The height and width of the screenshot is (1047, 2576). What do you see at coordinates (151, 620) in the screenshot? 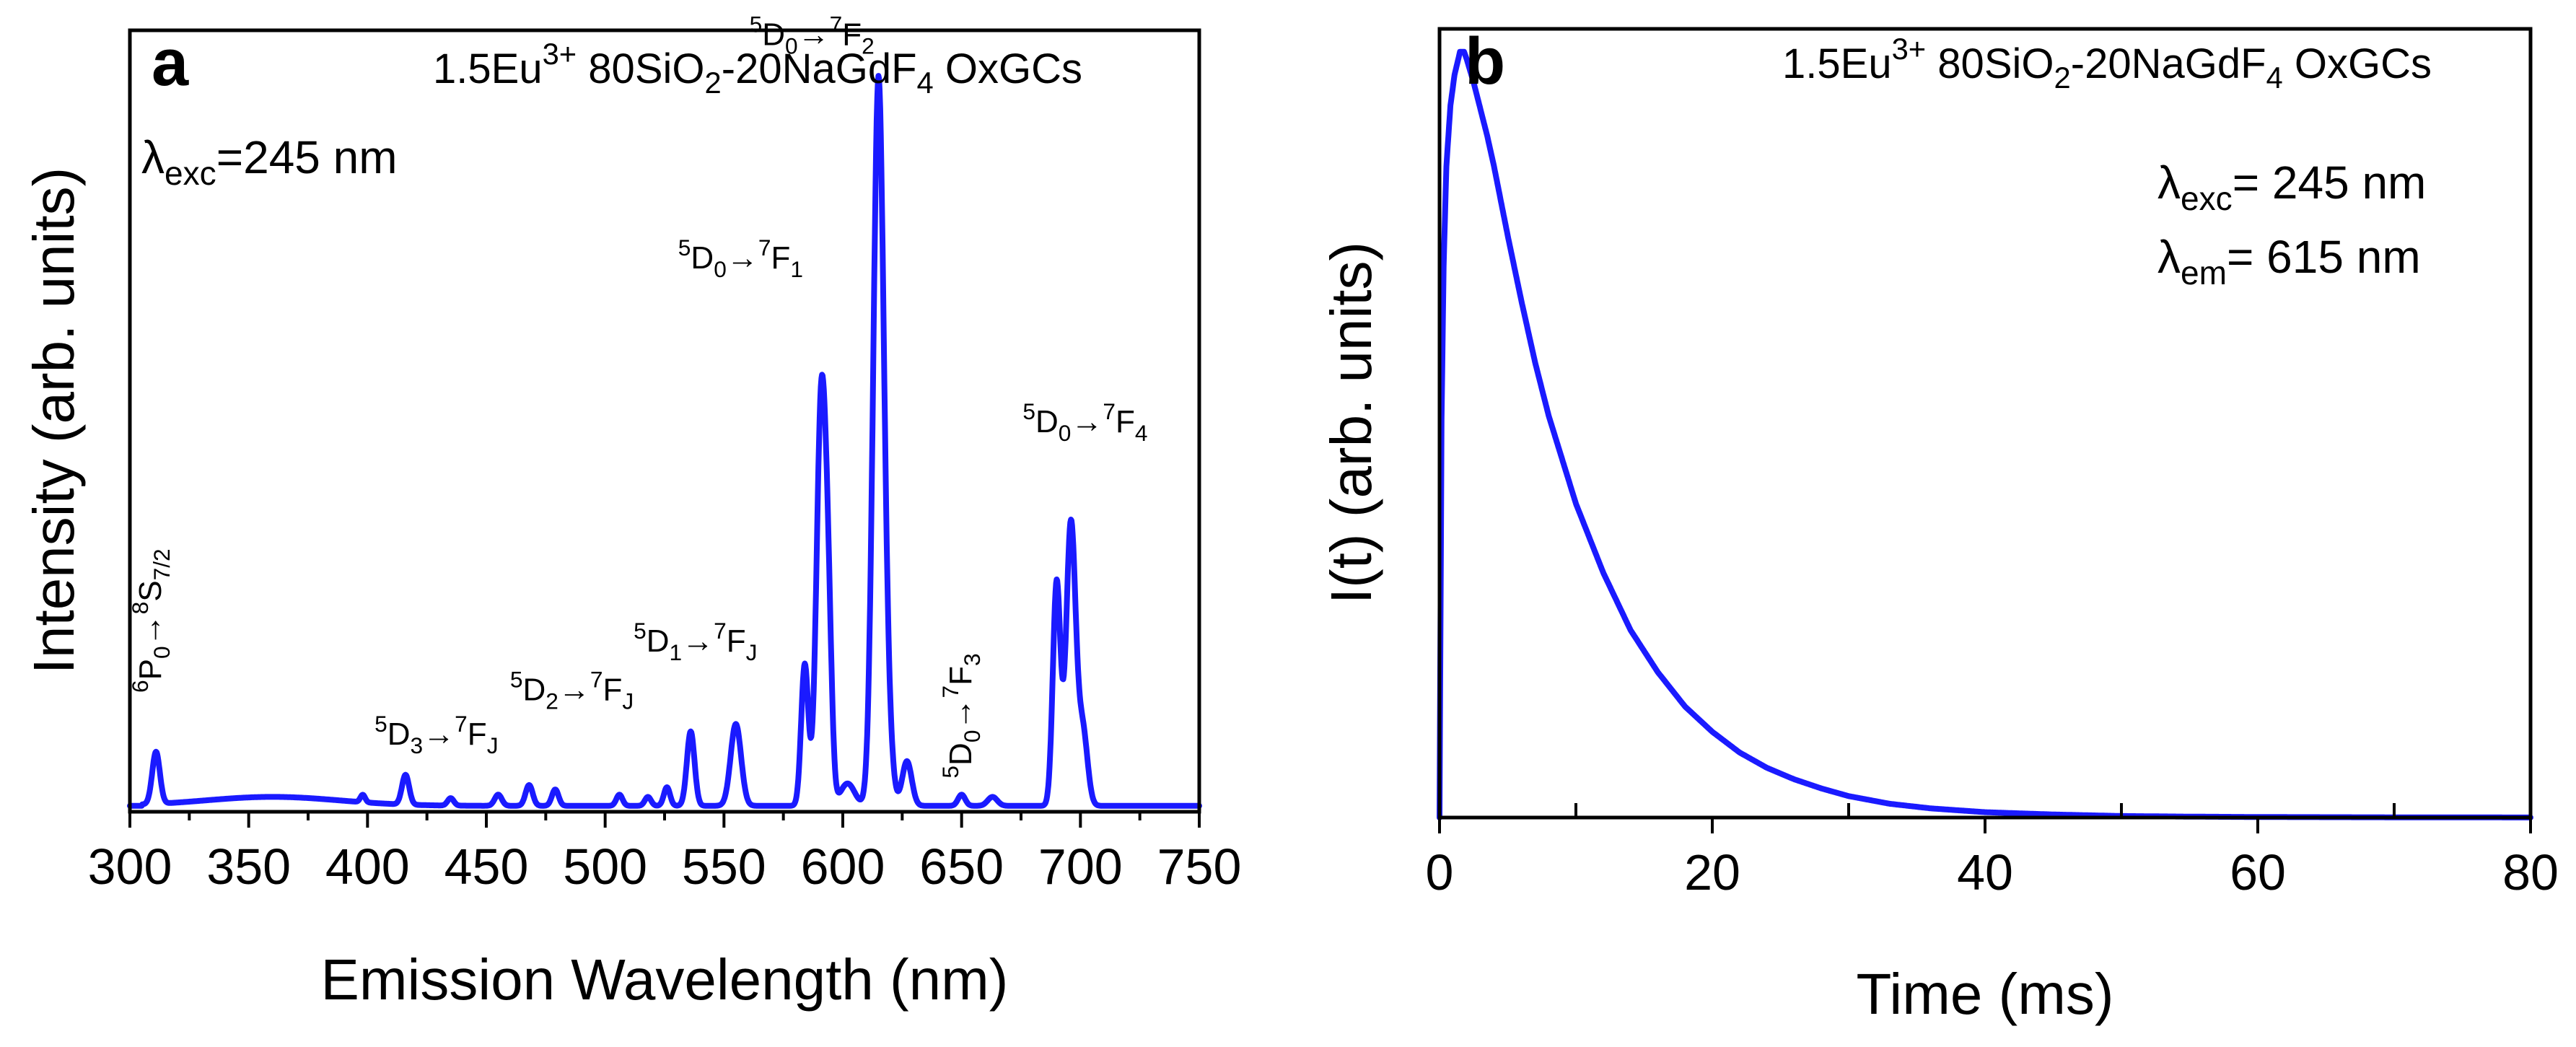
I see `transition-label: 6P0→8S7/2` at bounding box center [151, 620].